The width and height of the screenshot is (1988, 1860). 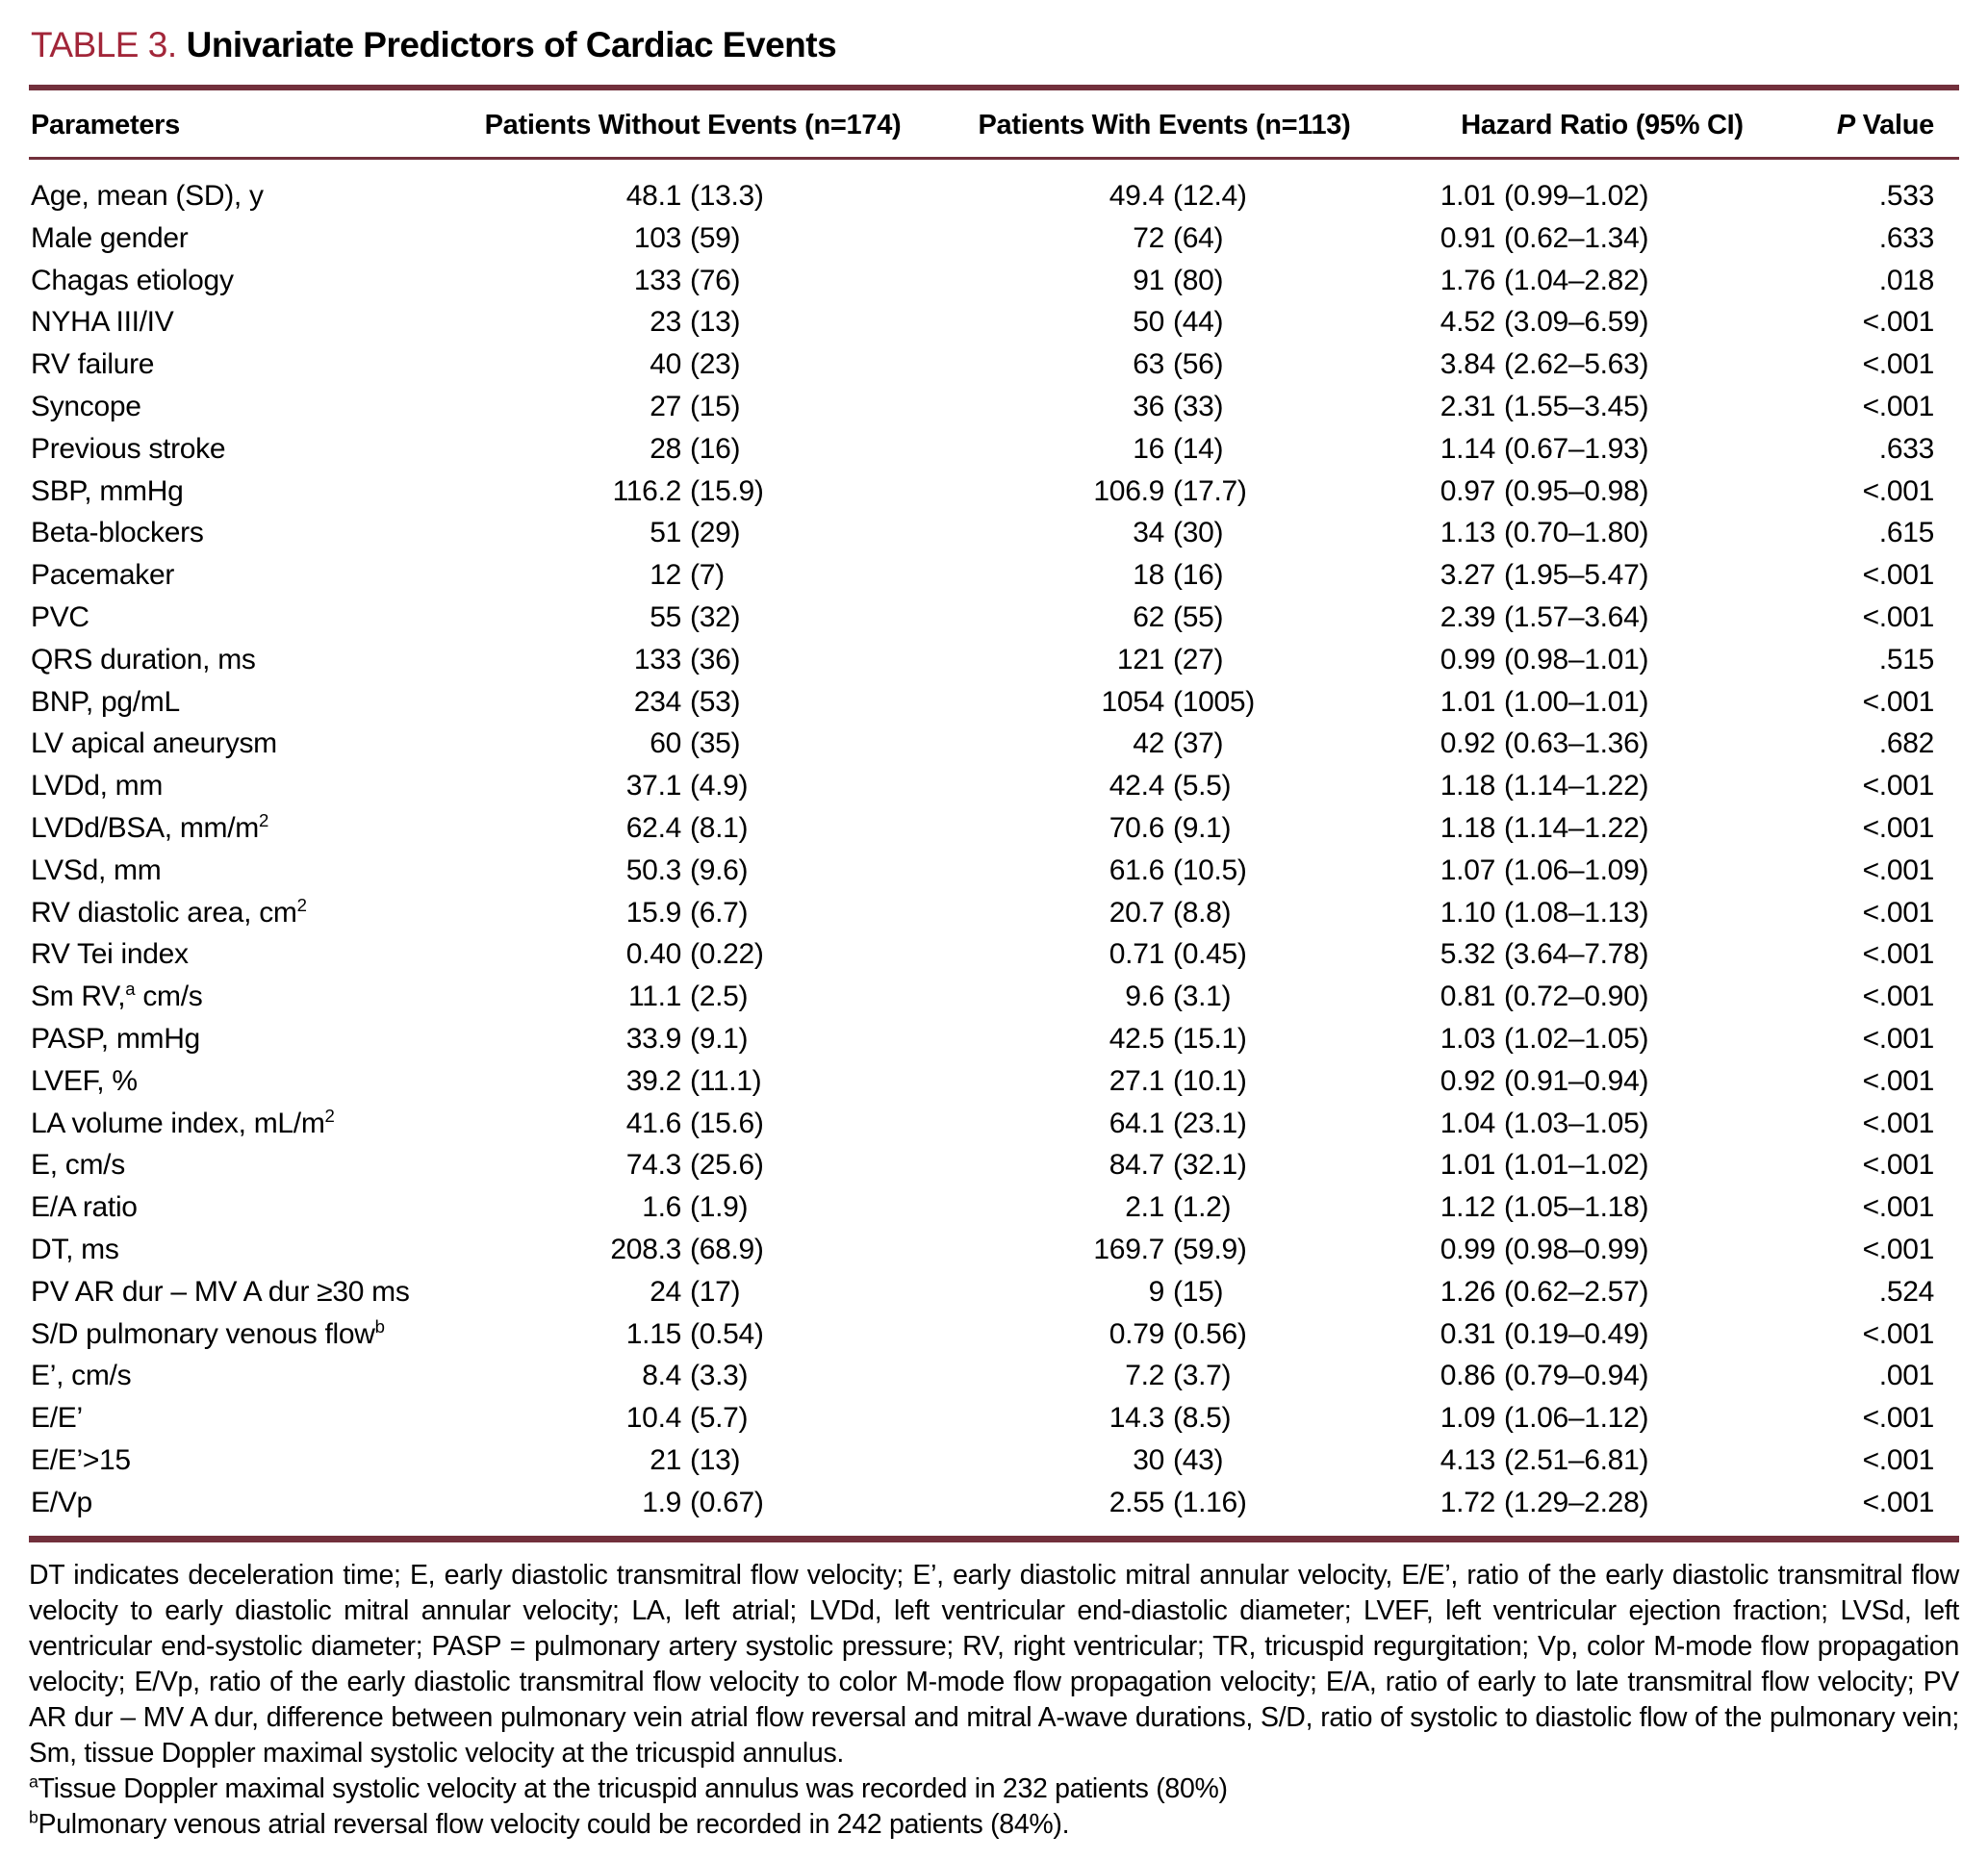 I want to click on paren-text: (0.45), so click(x=1210, y=954).